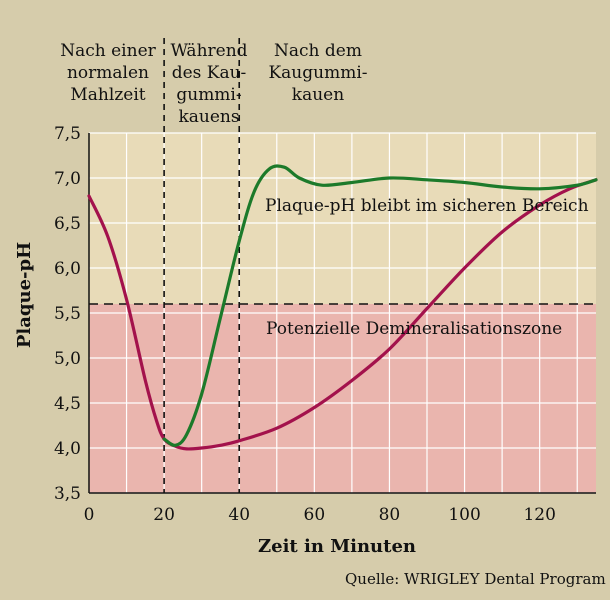 This screenshot has height=600, width=610. What do you see at coordinates (337, 546) in the screenshot?
I see `x-axis-label: Zeit in Minuten` at bounding box center [337, 546].